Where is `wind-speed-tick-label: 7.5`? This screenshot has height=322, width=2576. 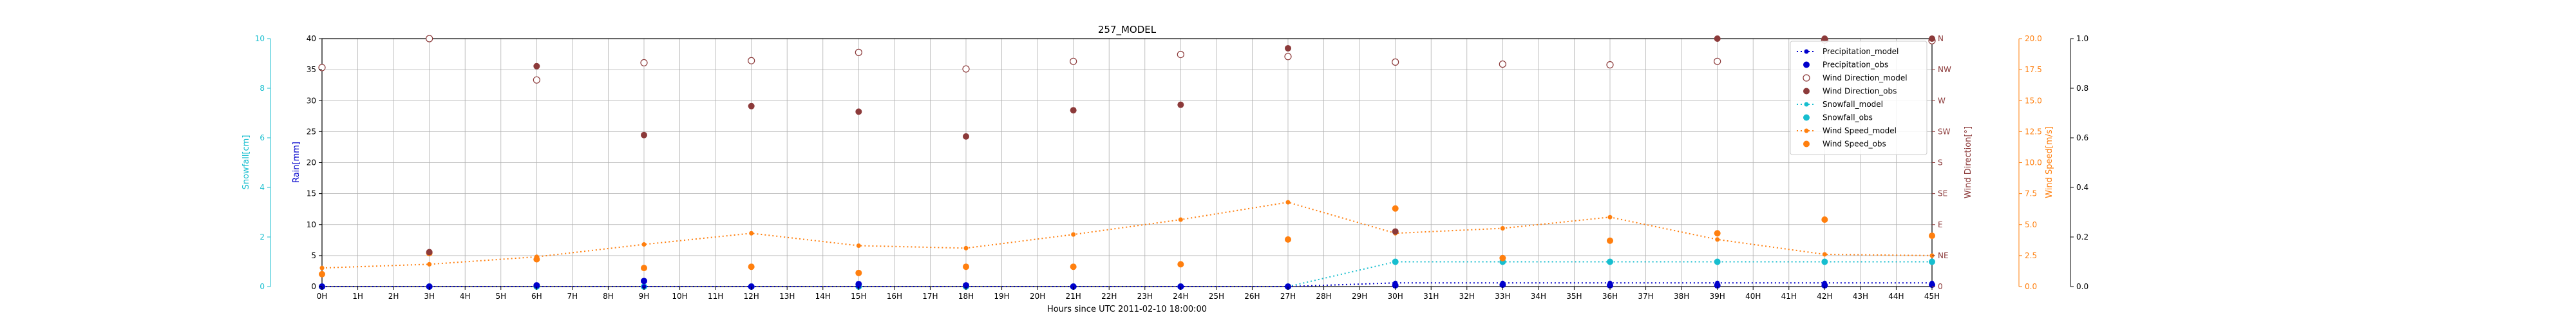
wind-speed-tick-label: 7.5 is located at coordinates (2031, 193).